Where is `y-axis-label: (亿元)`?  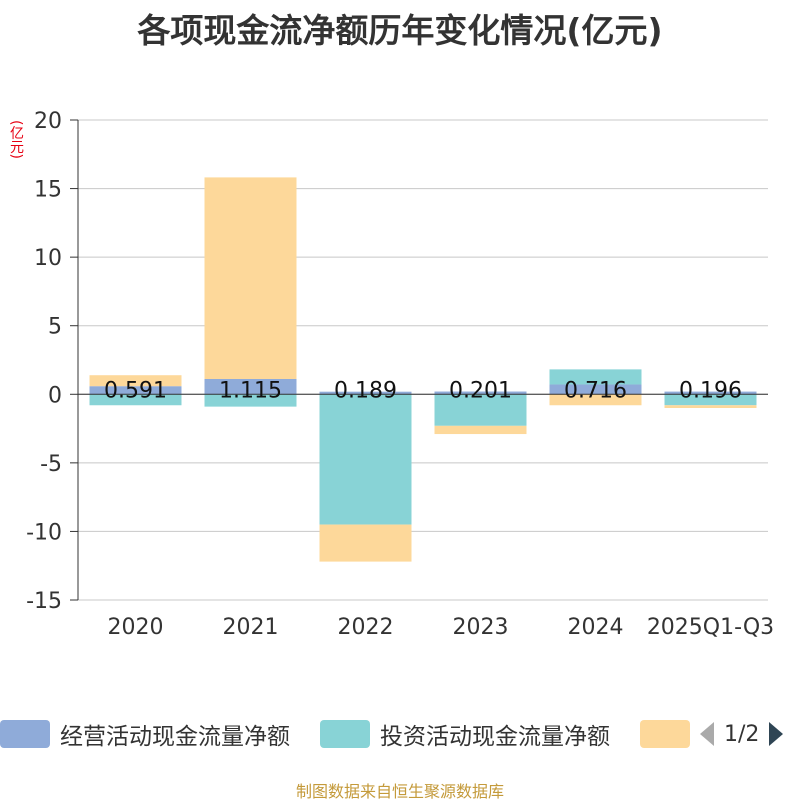
y-axis-label: (亿元) is located at coordinates (16, 139).